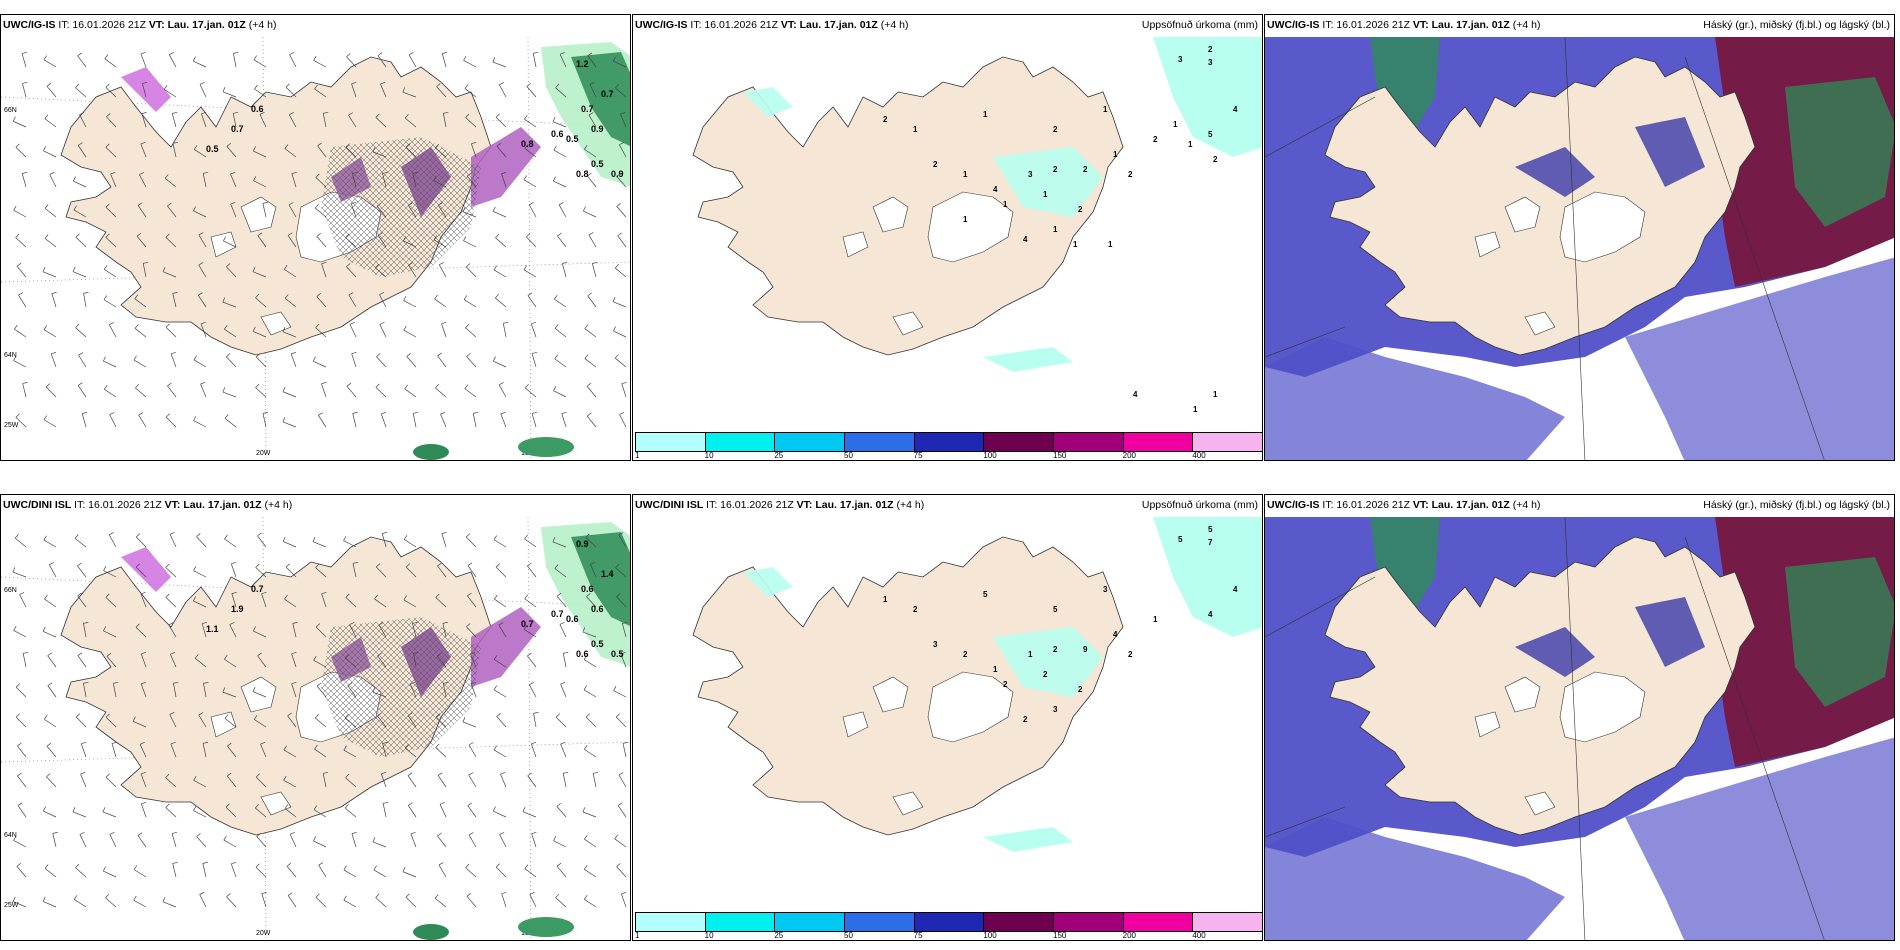 The image size is (1900, 950). What do you see at coordinates (257, 109) in the screenshot?
I see `precip-value: 0.6` at bounding box center [257, 109].